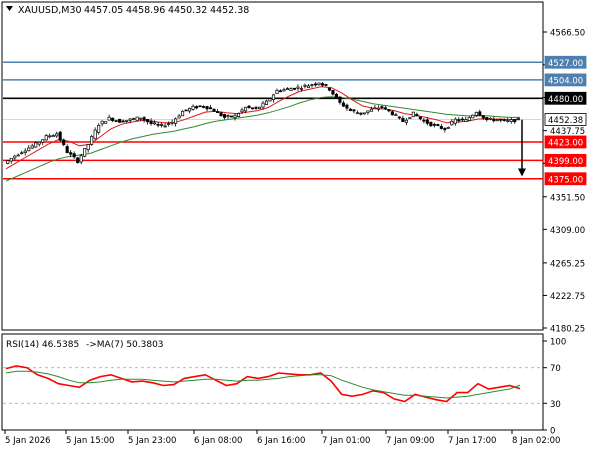  What do you see at coordinates (558, 343) in the screenshot?
I see `rsi-tick-label-100: 100` at bounding box center [558, 343].